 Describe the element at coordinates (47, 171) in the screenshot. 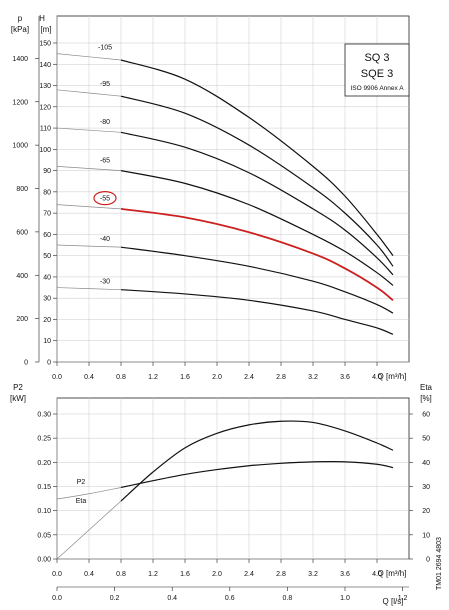

I see `top-h-tick-label: 90` at that location.